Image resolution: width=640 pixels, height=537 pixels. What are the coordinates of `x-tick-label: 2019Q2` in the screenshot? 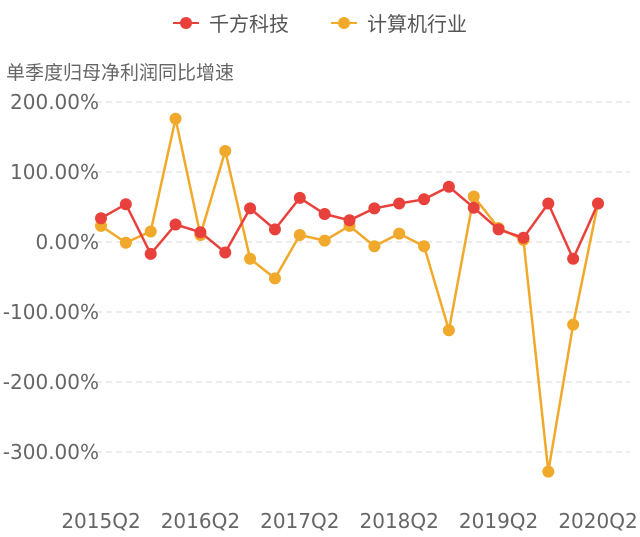 It's located at (498, 521).